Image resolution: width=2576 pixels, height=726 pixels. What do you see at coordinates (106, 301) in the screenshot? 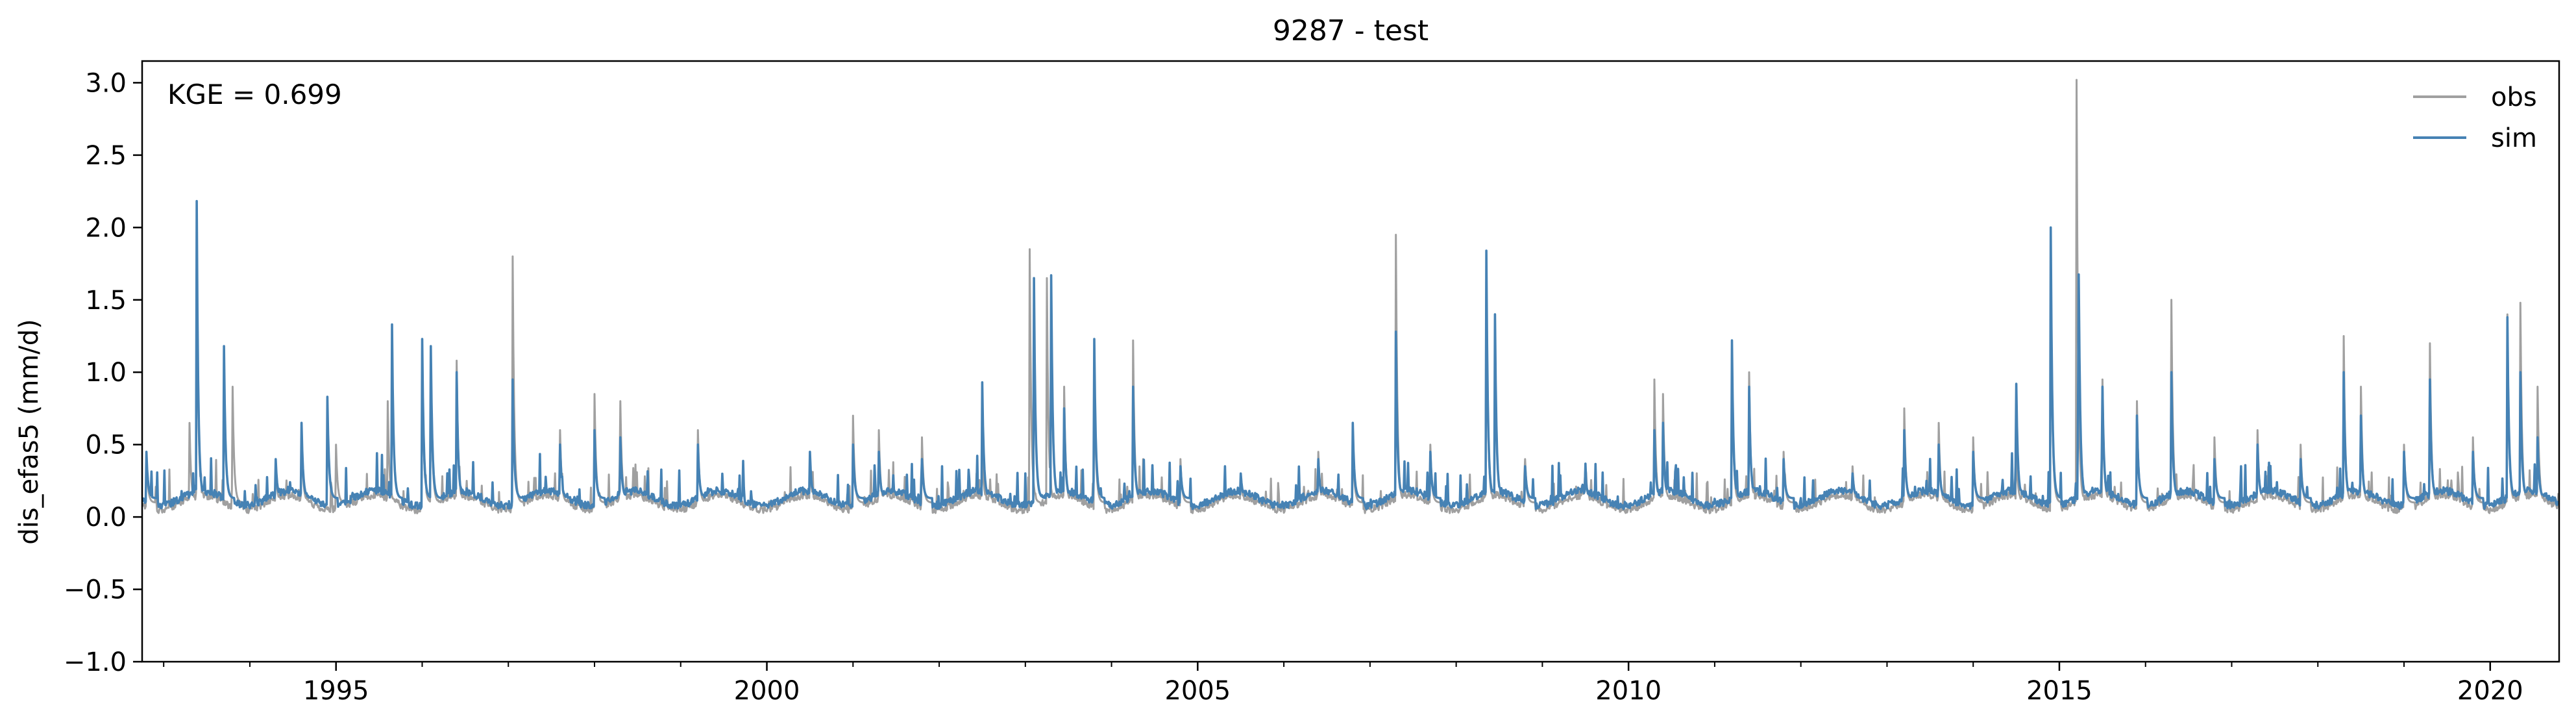
I see `y-tick-label: 1.5` at bounding box center [106, 301].